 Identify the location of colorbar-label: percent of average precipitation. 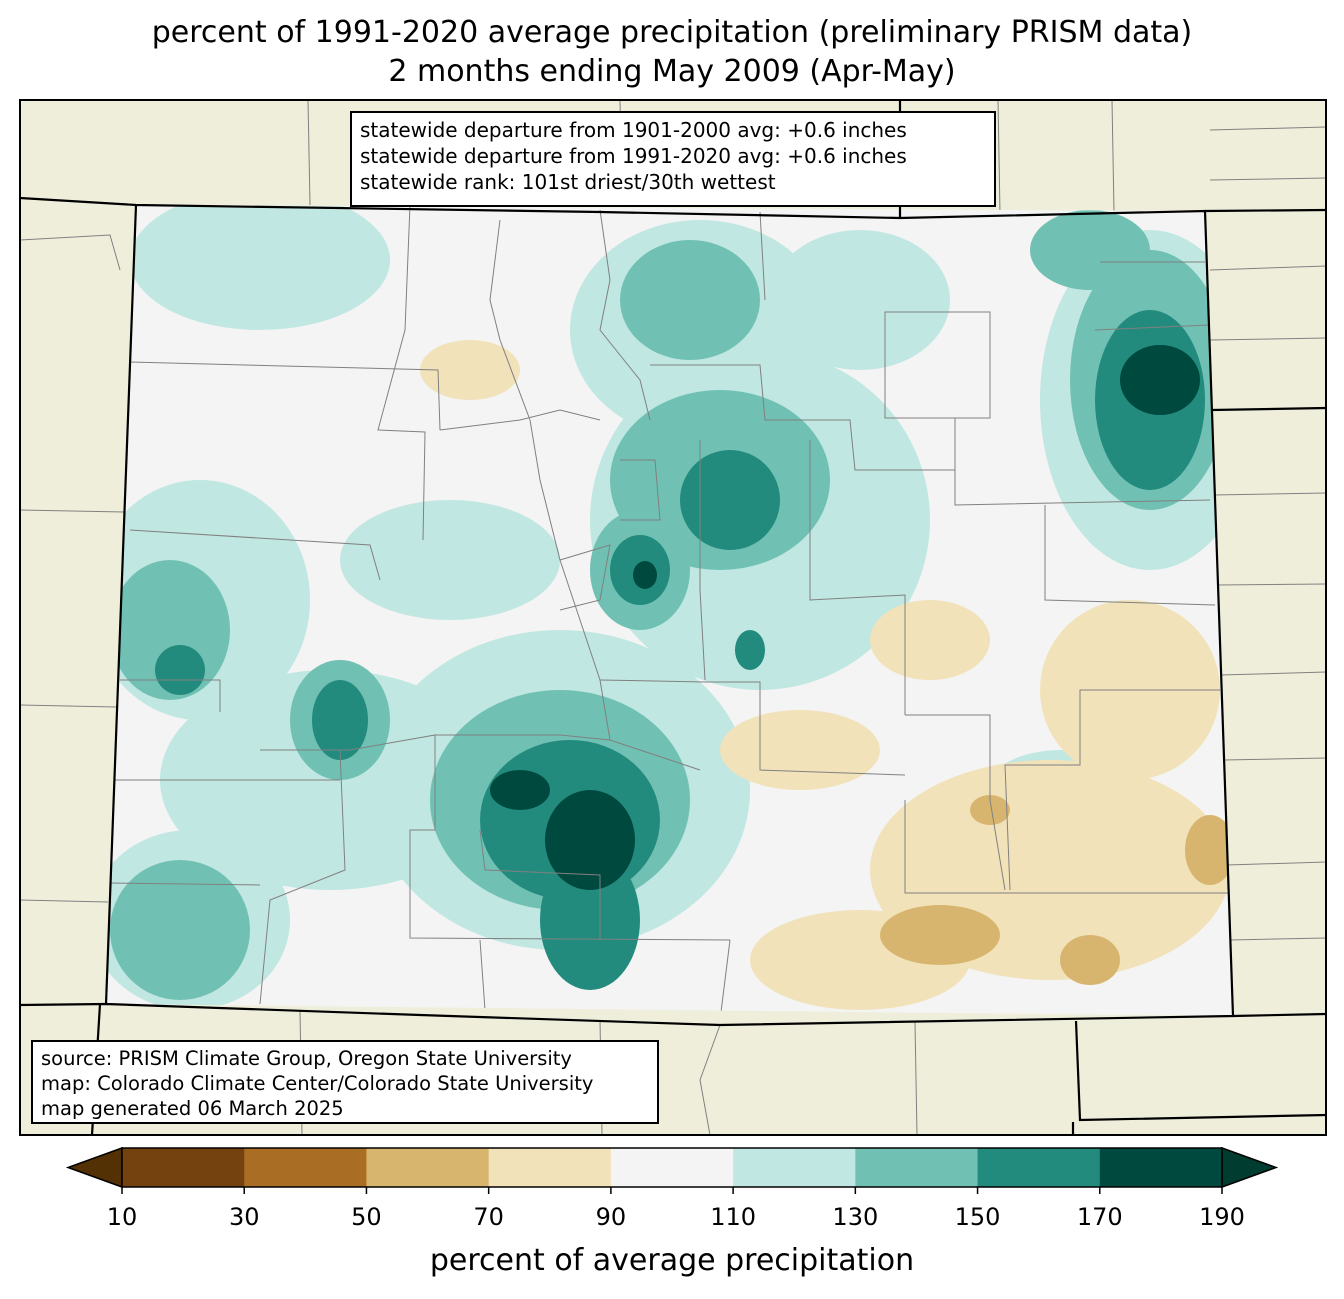
(672, 1260).